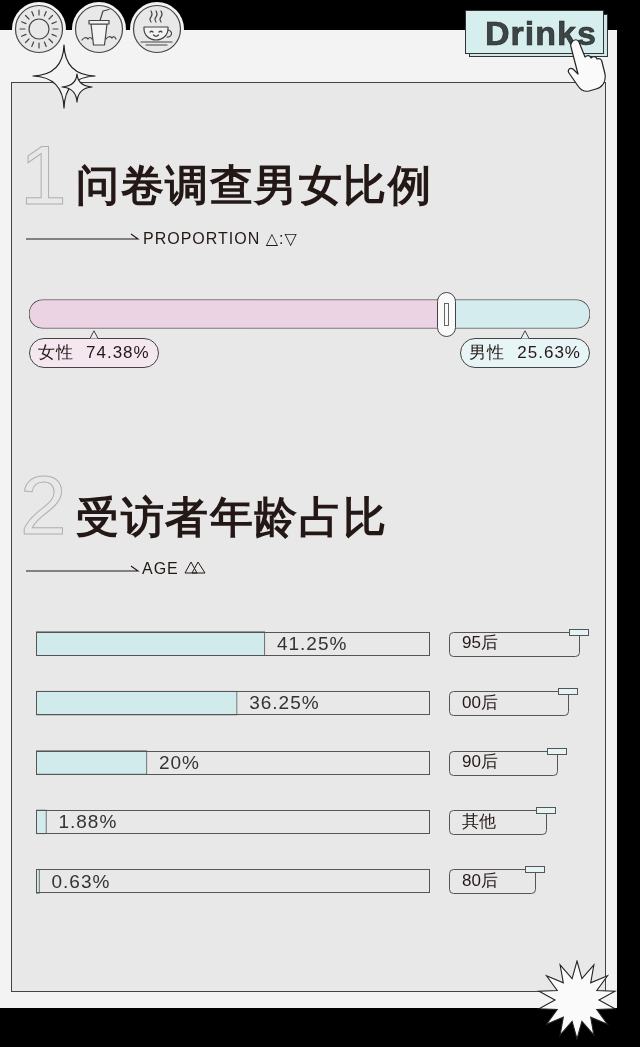 This screenshot has width=640, height=1047. I want to click on data-label: 25.63%, so click(549, 352).